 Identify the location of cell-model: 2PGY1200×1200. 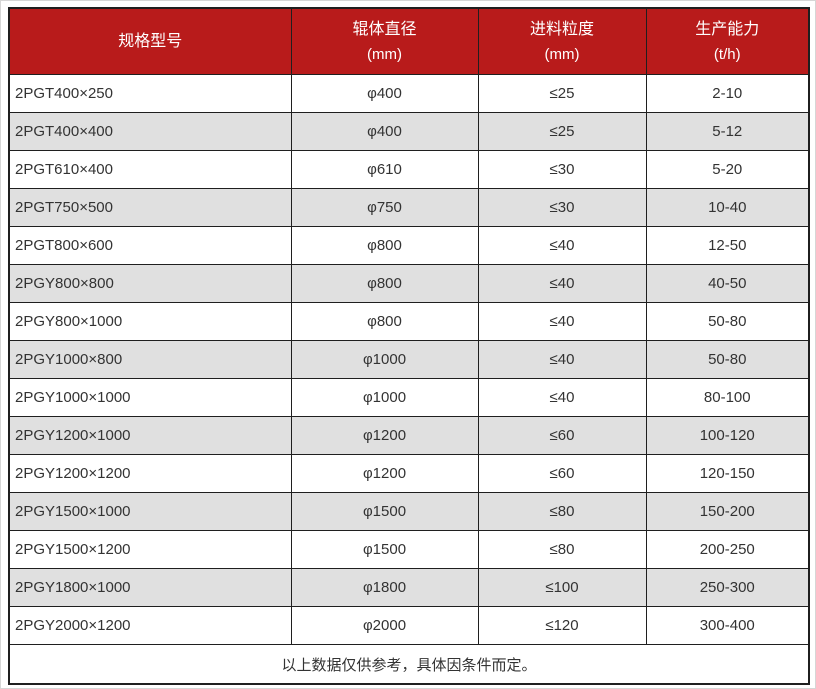
(150, 473).